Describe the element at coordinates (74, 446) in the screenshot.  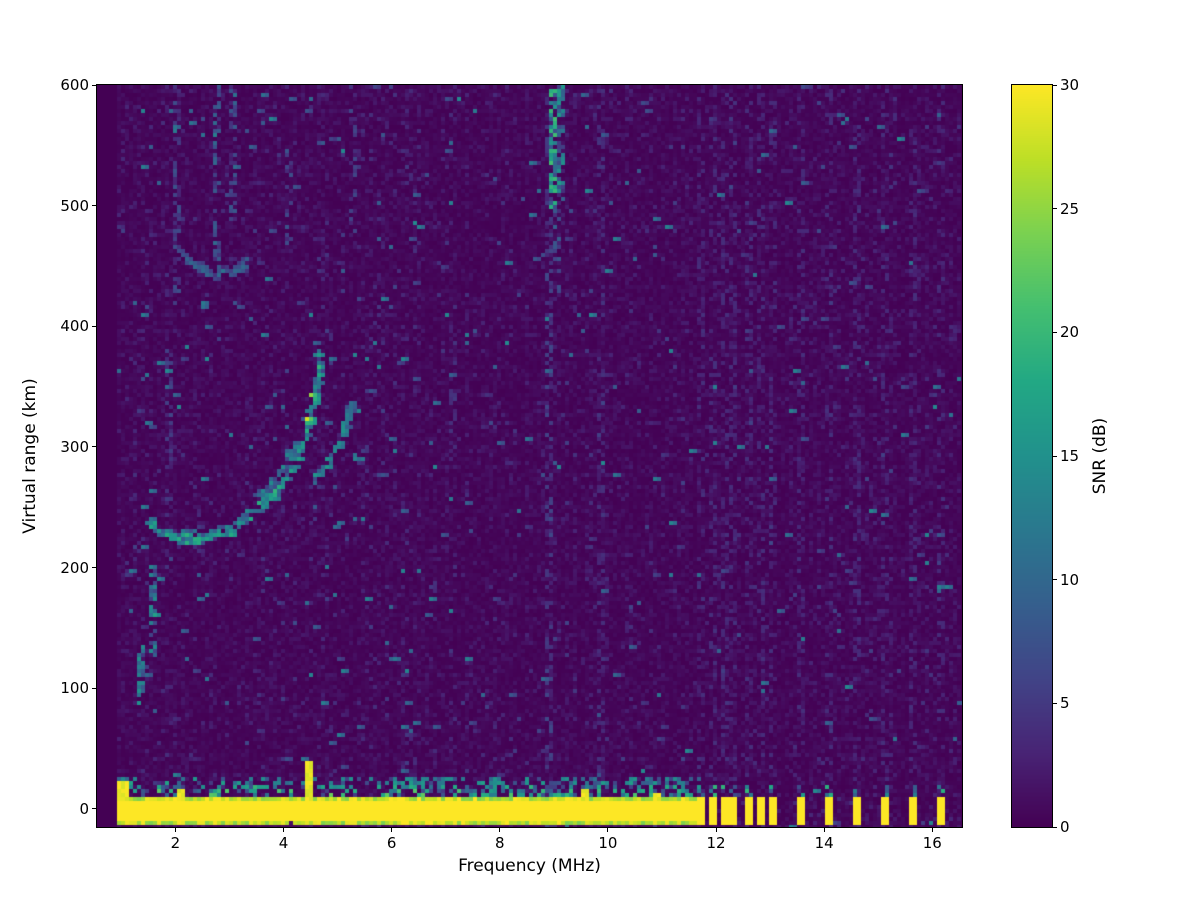
I see `y-tick-label: 300` at that location.